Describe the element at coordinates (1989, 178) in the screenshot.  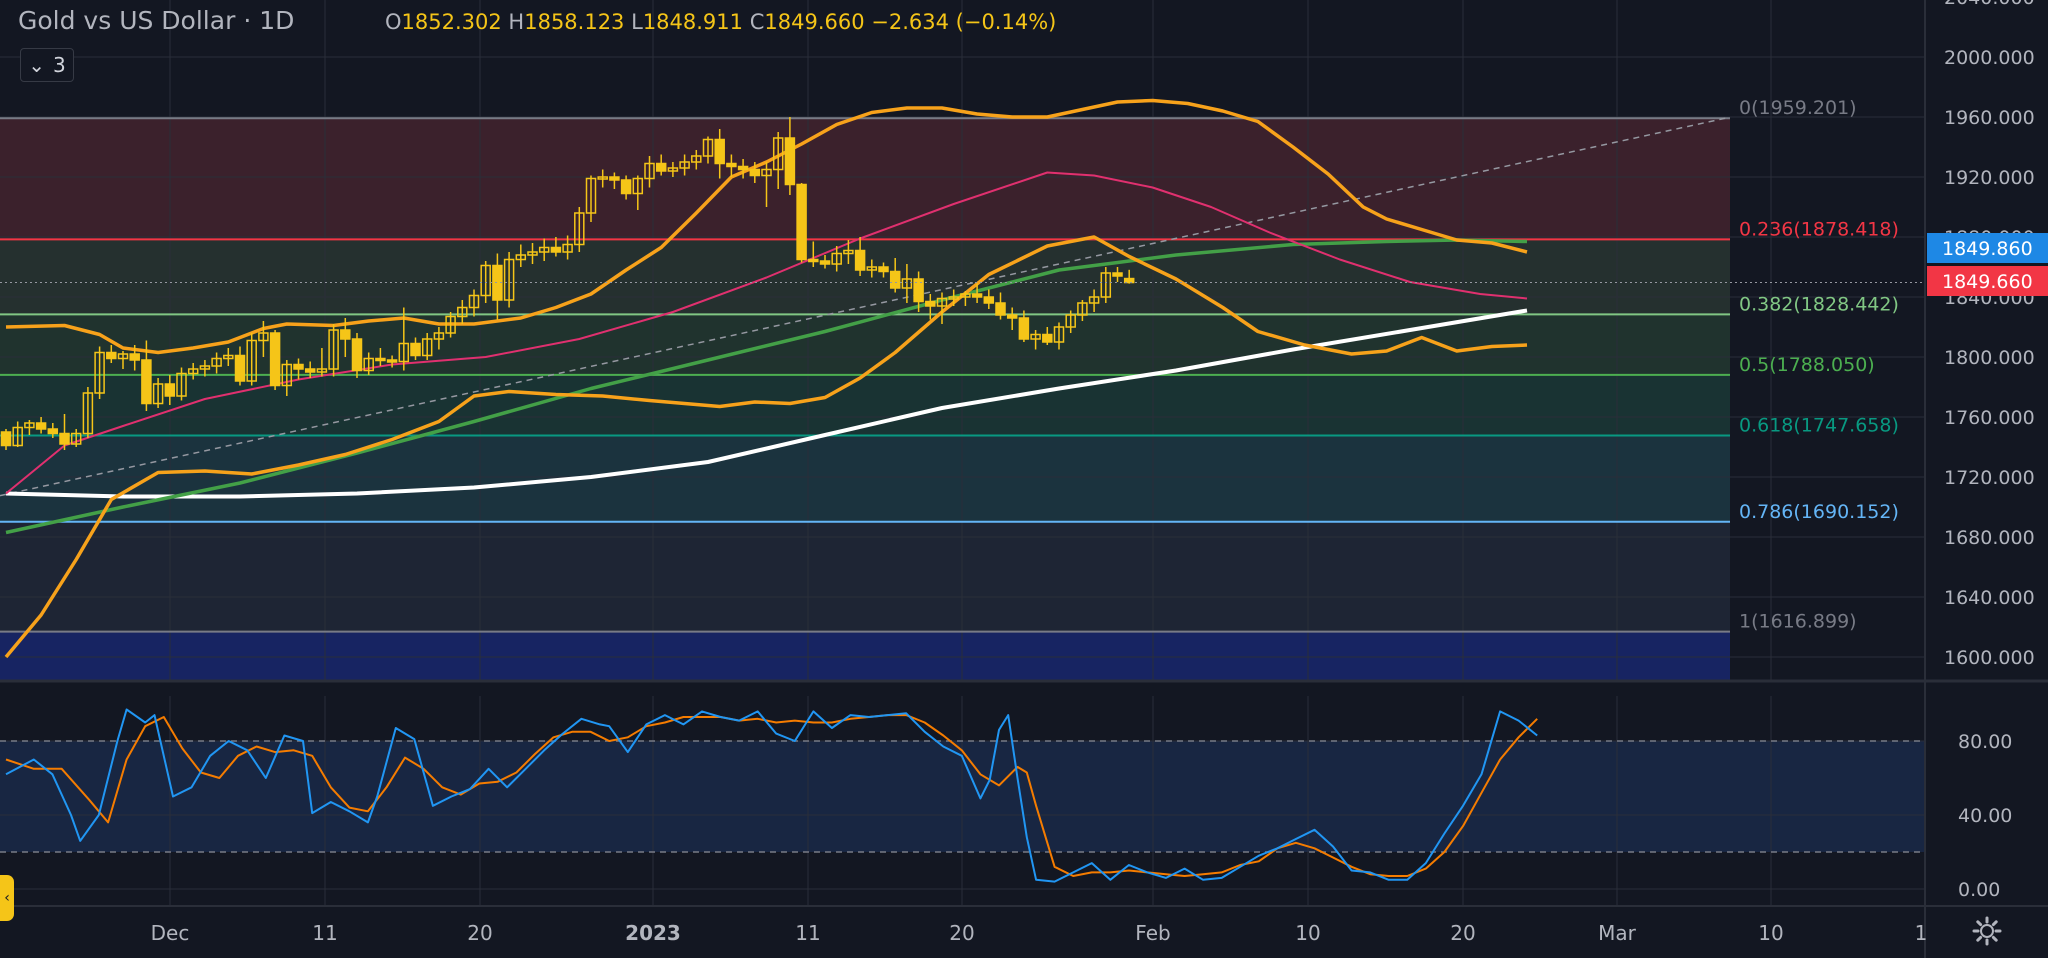
I see `price-axis-tick: 1920.000` at that location.